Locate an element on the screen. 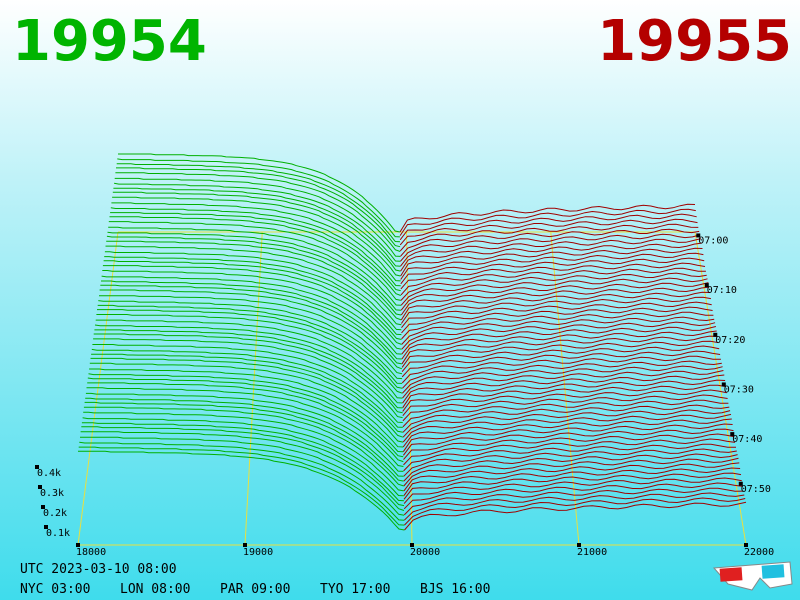 The width and height of the screenshot is (800, 600). zone-time: PAR 09:00 is located at coordinates (255, 589).